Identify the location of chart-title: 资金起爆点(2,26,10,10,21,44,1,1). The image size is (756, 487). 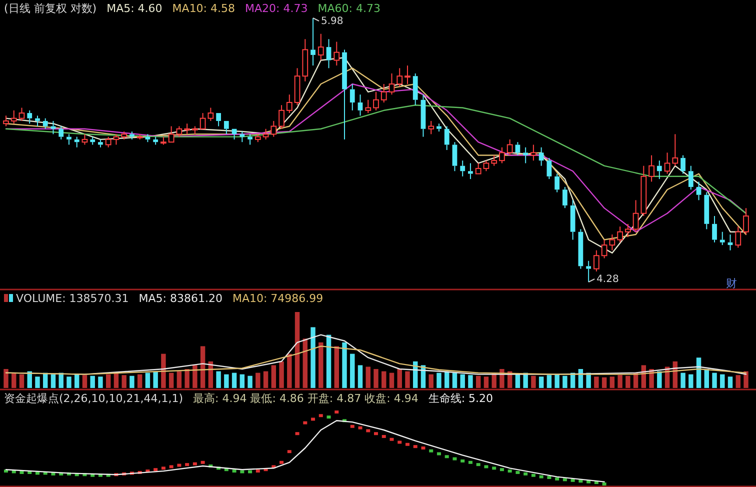
(94, 398).